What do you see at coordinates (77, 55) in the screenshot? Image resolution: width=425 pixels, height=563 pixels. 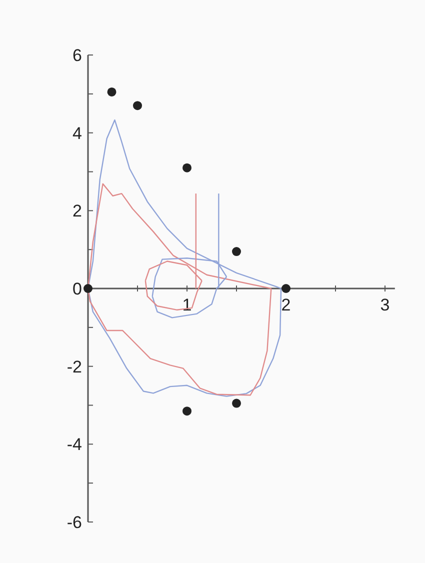 I see `y-tick-label: 6` at bounding box center [77, 55].